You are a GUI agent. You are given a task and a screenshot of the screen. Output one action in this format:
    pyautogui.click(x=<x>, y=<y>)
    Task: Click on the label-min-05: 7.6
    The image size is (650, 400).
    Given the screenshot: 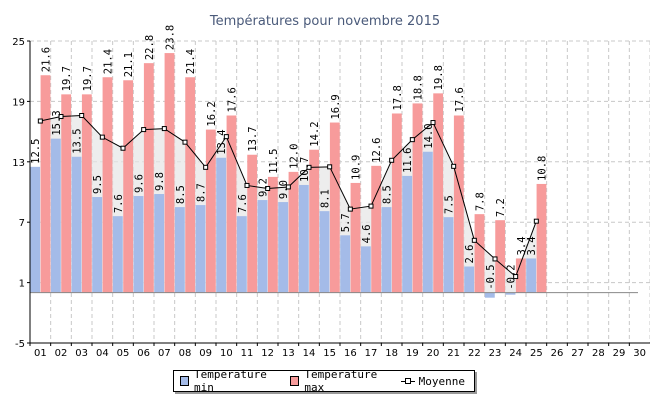 What is the action you would take?
    pyautogui.click(x=119, y=203)
    